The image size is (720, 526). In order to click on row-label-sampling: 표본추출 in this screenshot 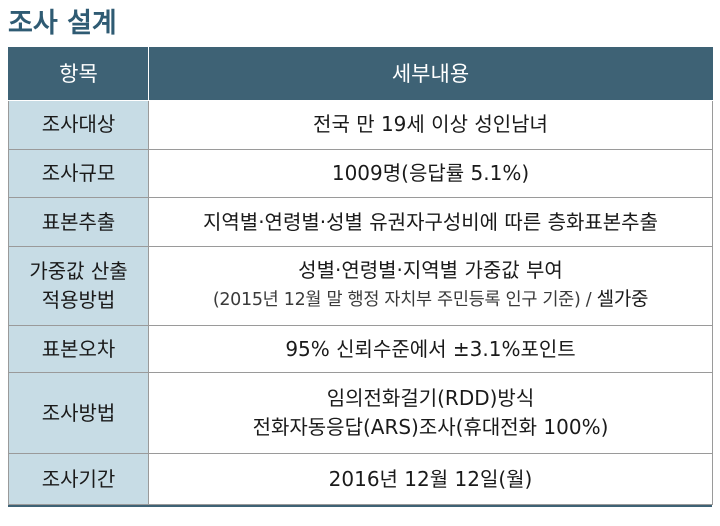, I will do `click(78, 222)`.